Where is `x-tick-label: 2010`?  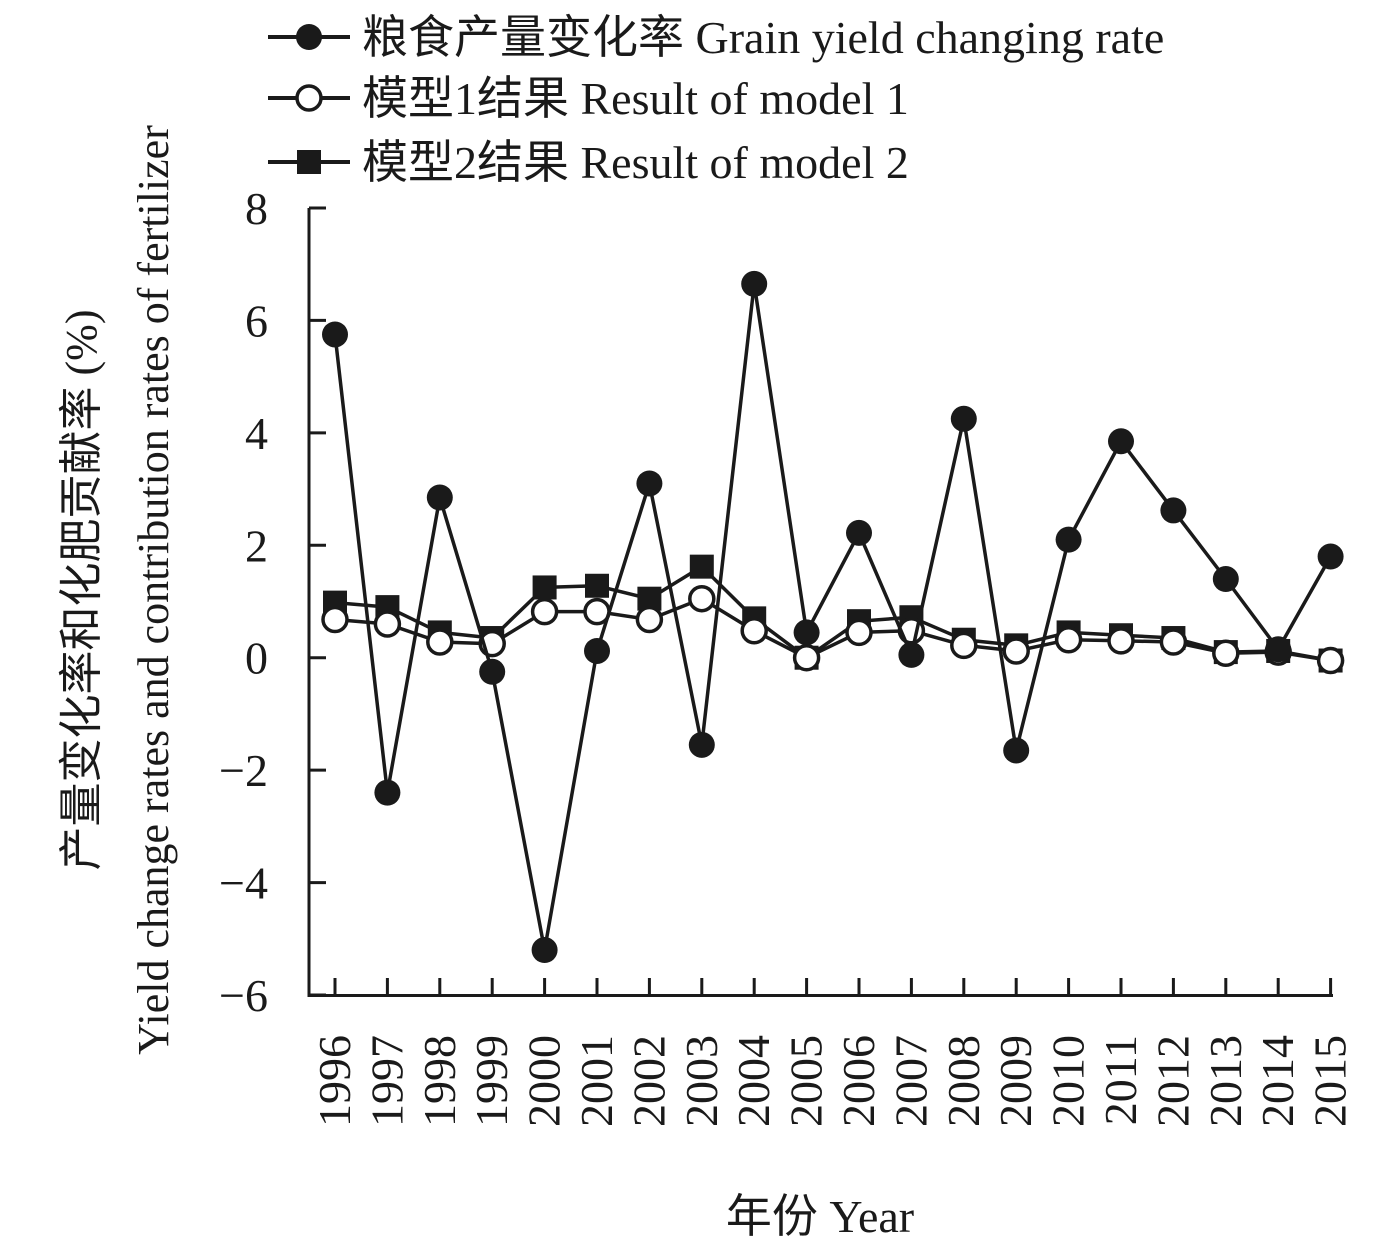
x-tick-label: 2010 is located at coordinates (1068, 1081).